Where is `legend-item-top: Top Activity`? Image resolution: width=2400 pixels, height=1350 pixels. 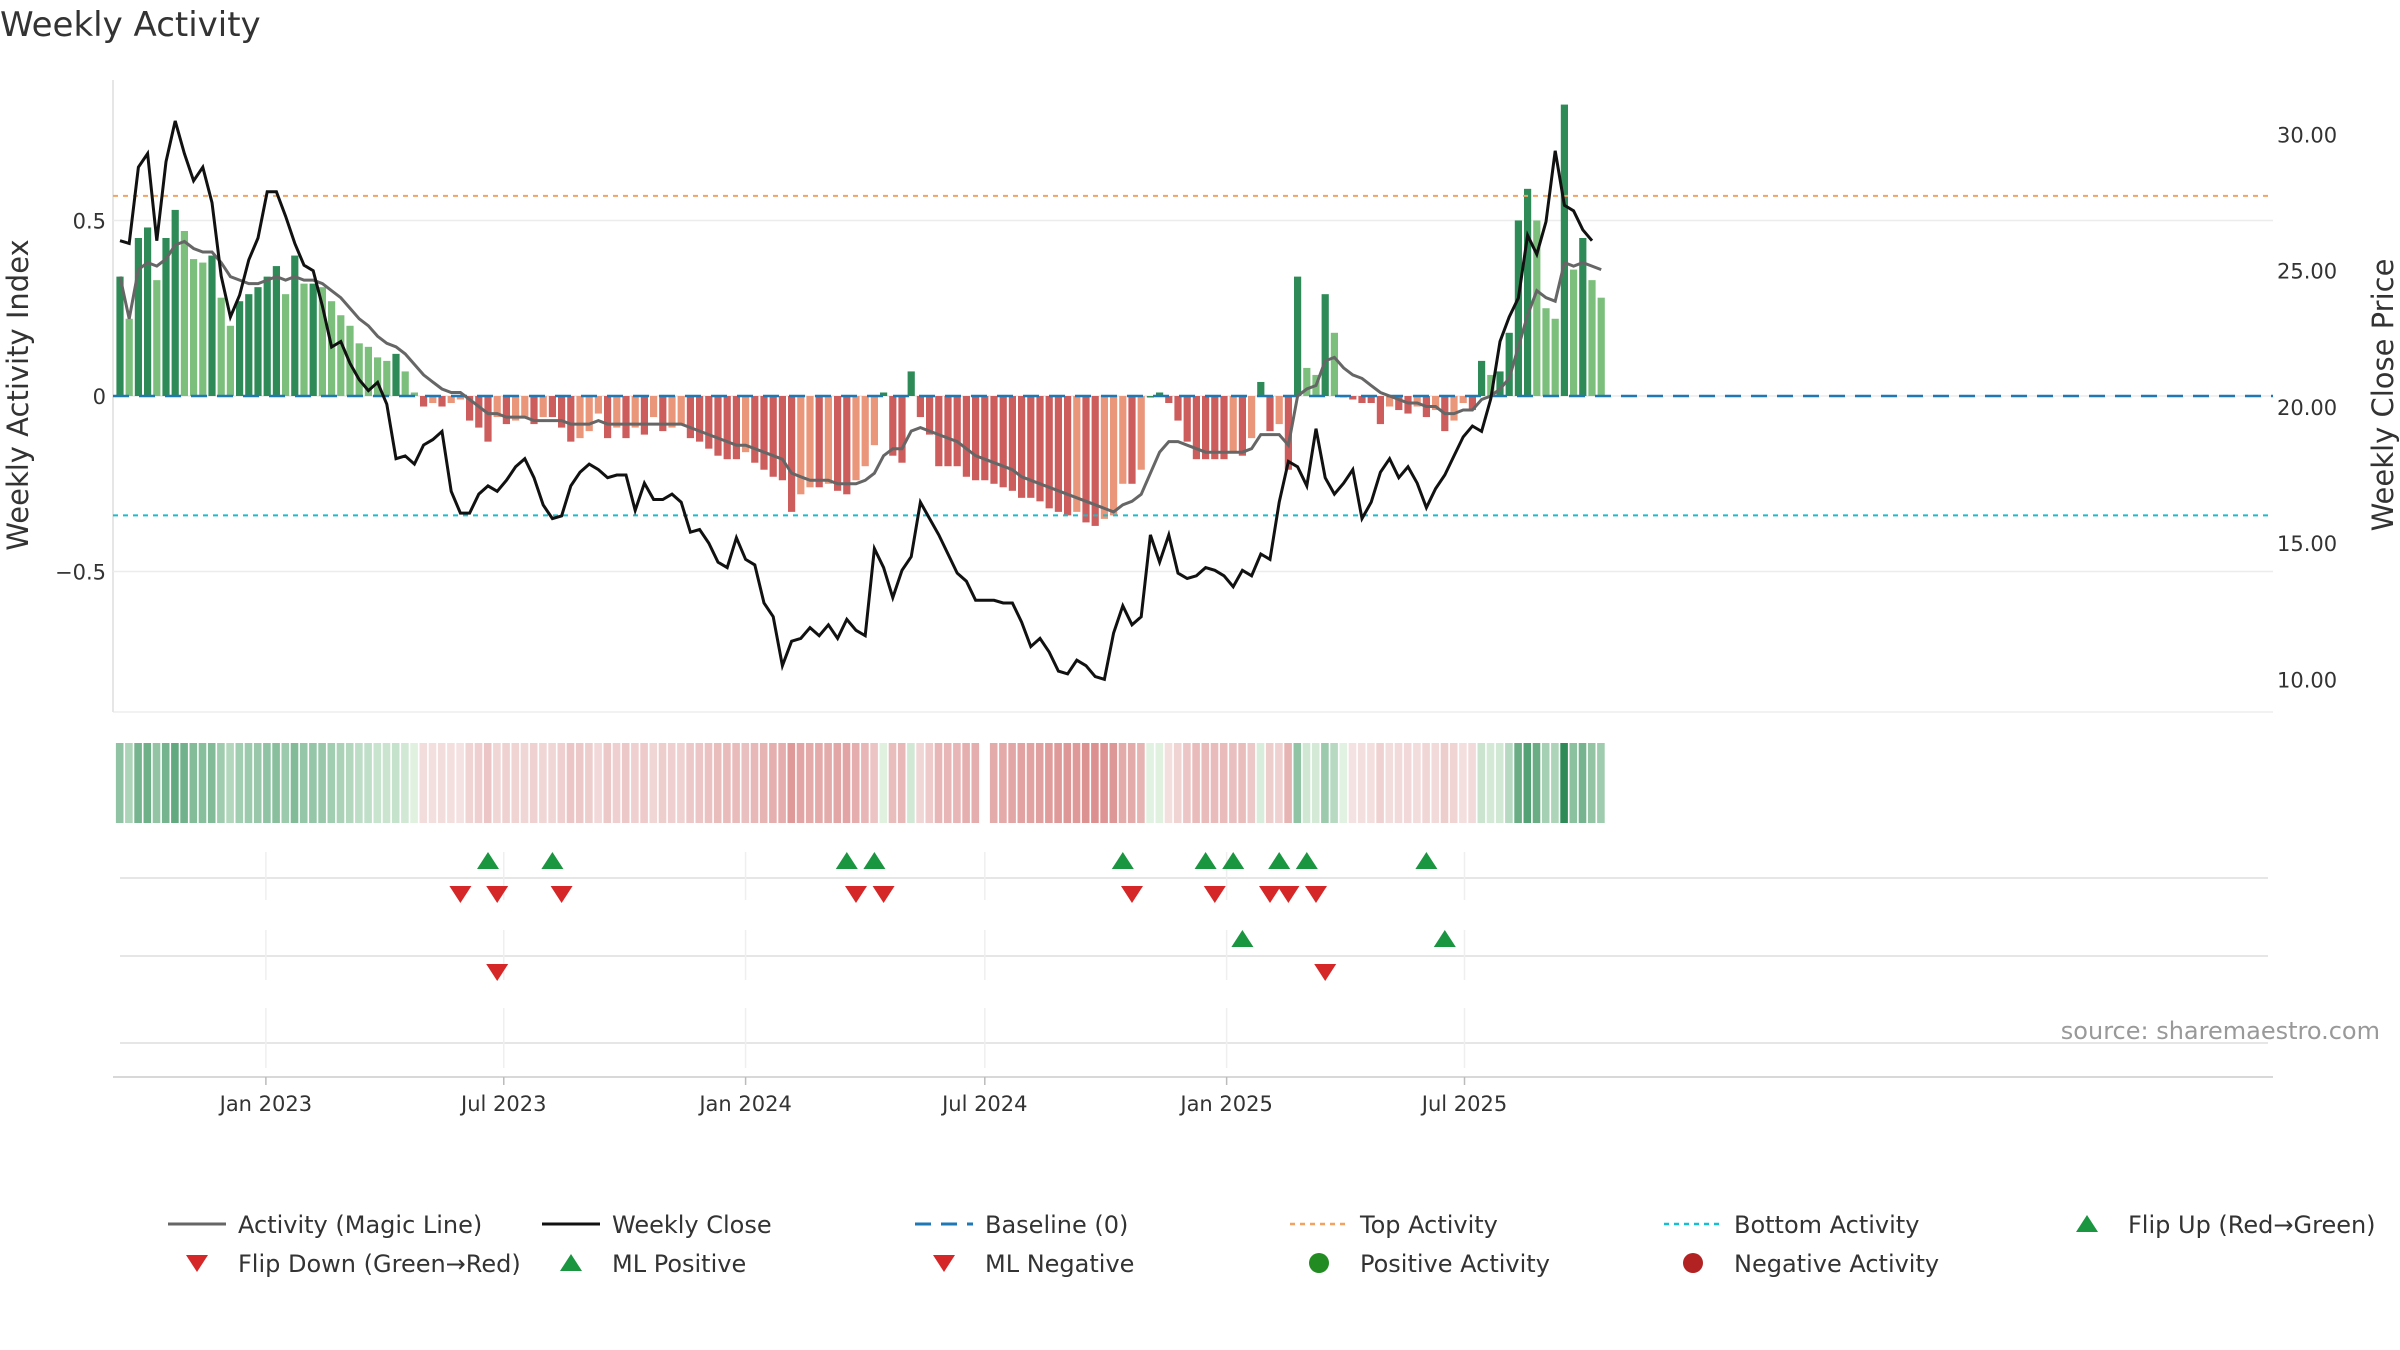
legend-item-top: Top Activity is located at coordinates (1394, 1225).